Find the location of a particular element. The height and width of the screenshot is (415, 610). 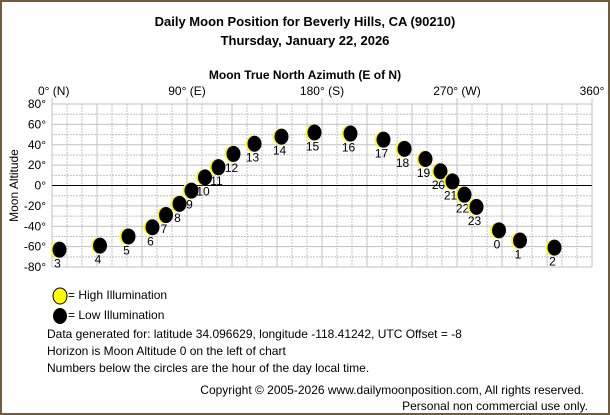

hour-label: 16 is located at coordinates (349, 148).